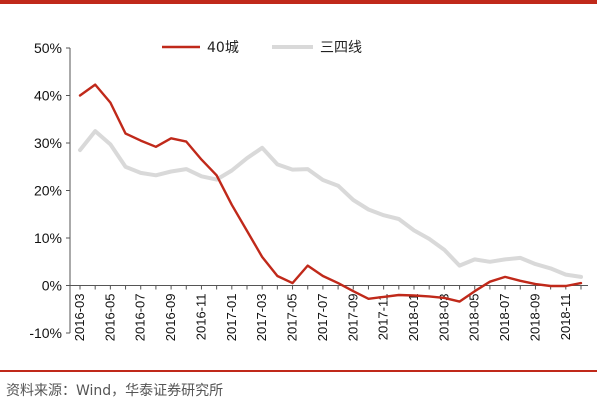 Image resolution: width=597 pixels, height=403 pixels. Describe the element at coordinates (261, 318) in the screenshot. I see `x-tick-label: 2017-03` at that location.